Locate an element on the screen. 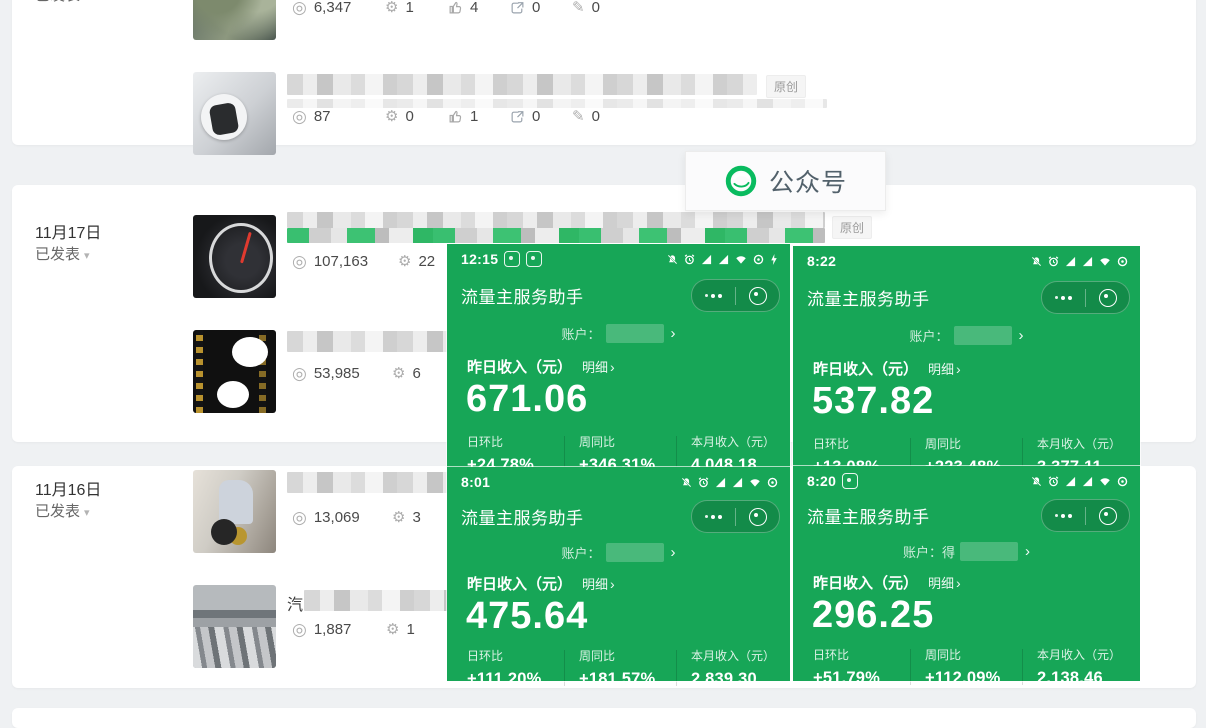  wow-value: +181.57% is located at coordinates (617, 678).